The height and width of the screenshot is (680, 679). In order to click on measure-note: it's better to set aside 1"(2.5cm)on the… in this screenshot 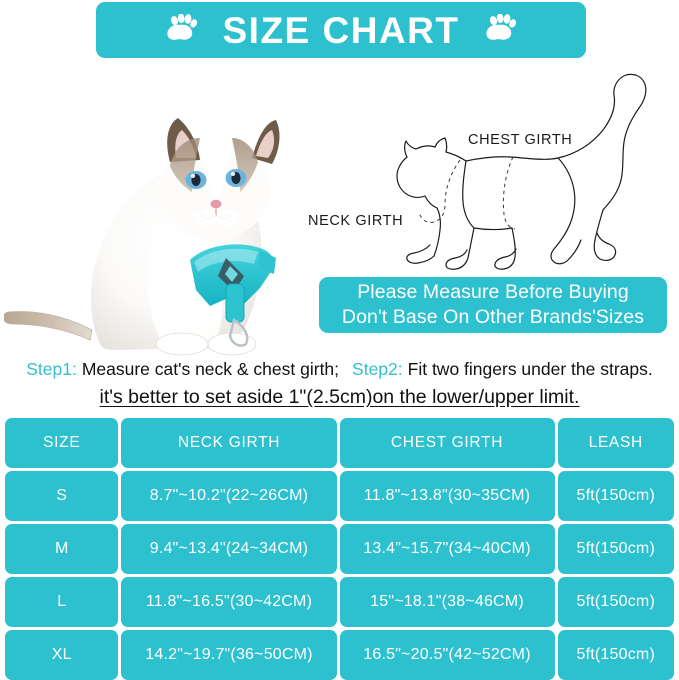, I will do `click(339, 397)`.